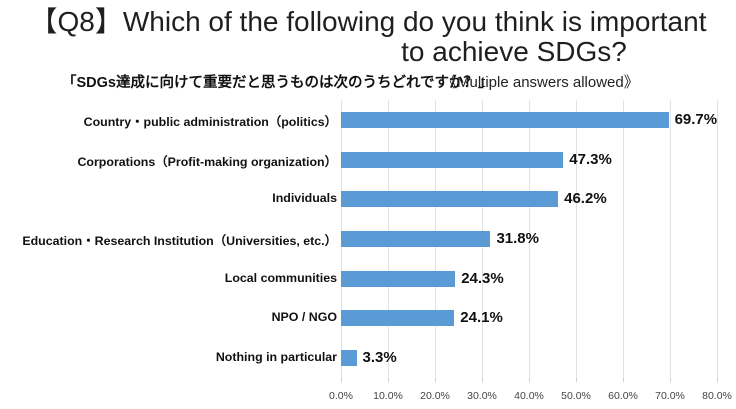 The height and width of the screenshot is (409, 736). What do you see at coordinates (623, 396) in the screenshot?
I see `x-axis-tick-label: 60.0%` at bounding box center [623, 396].